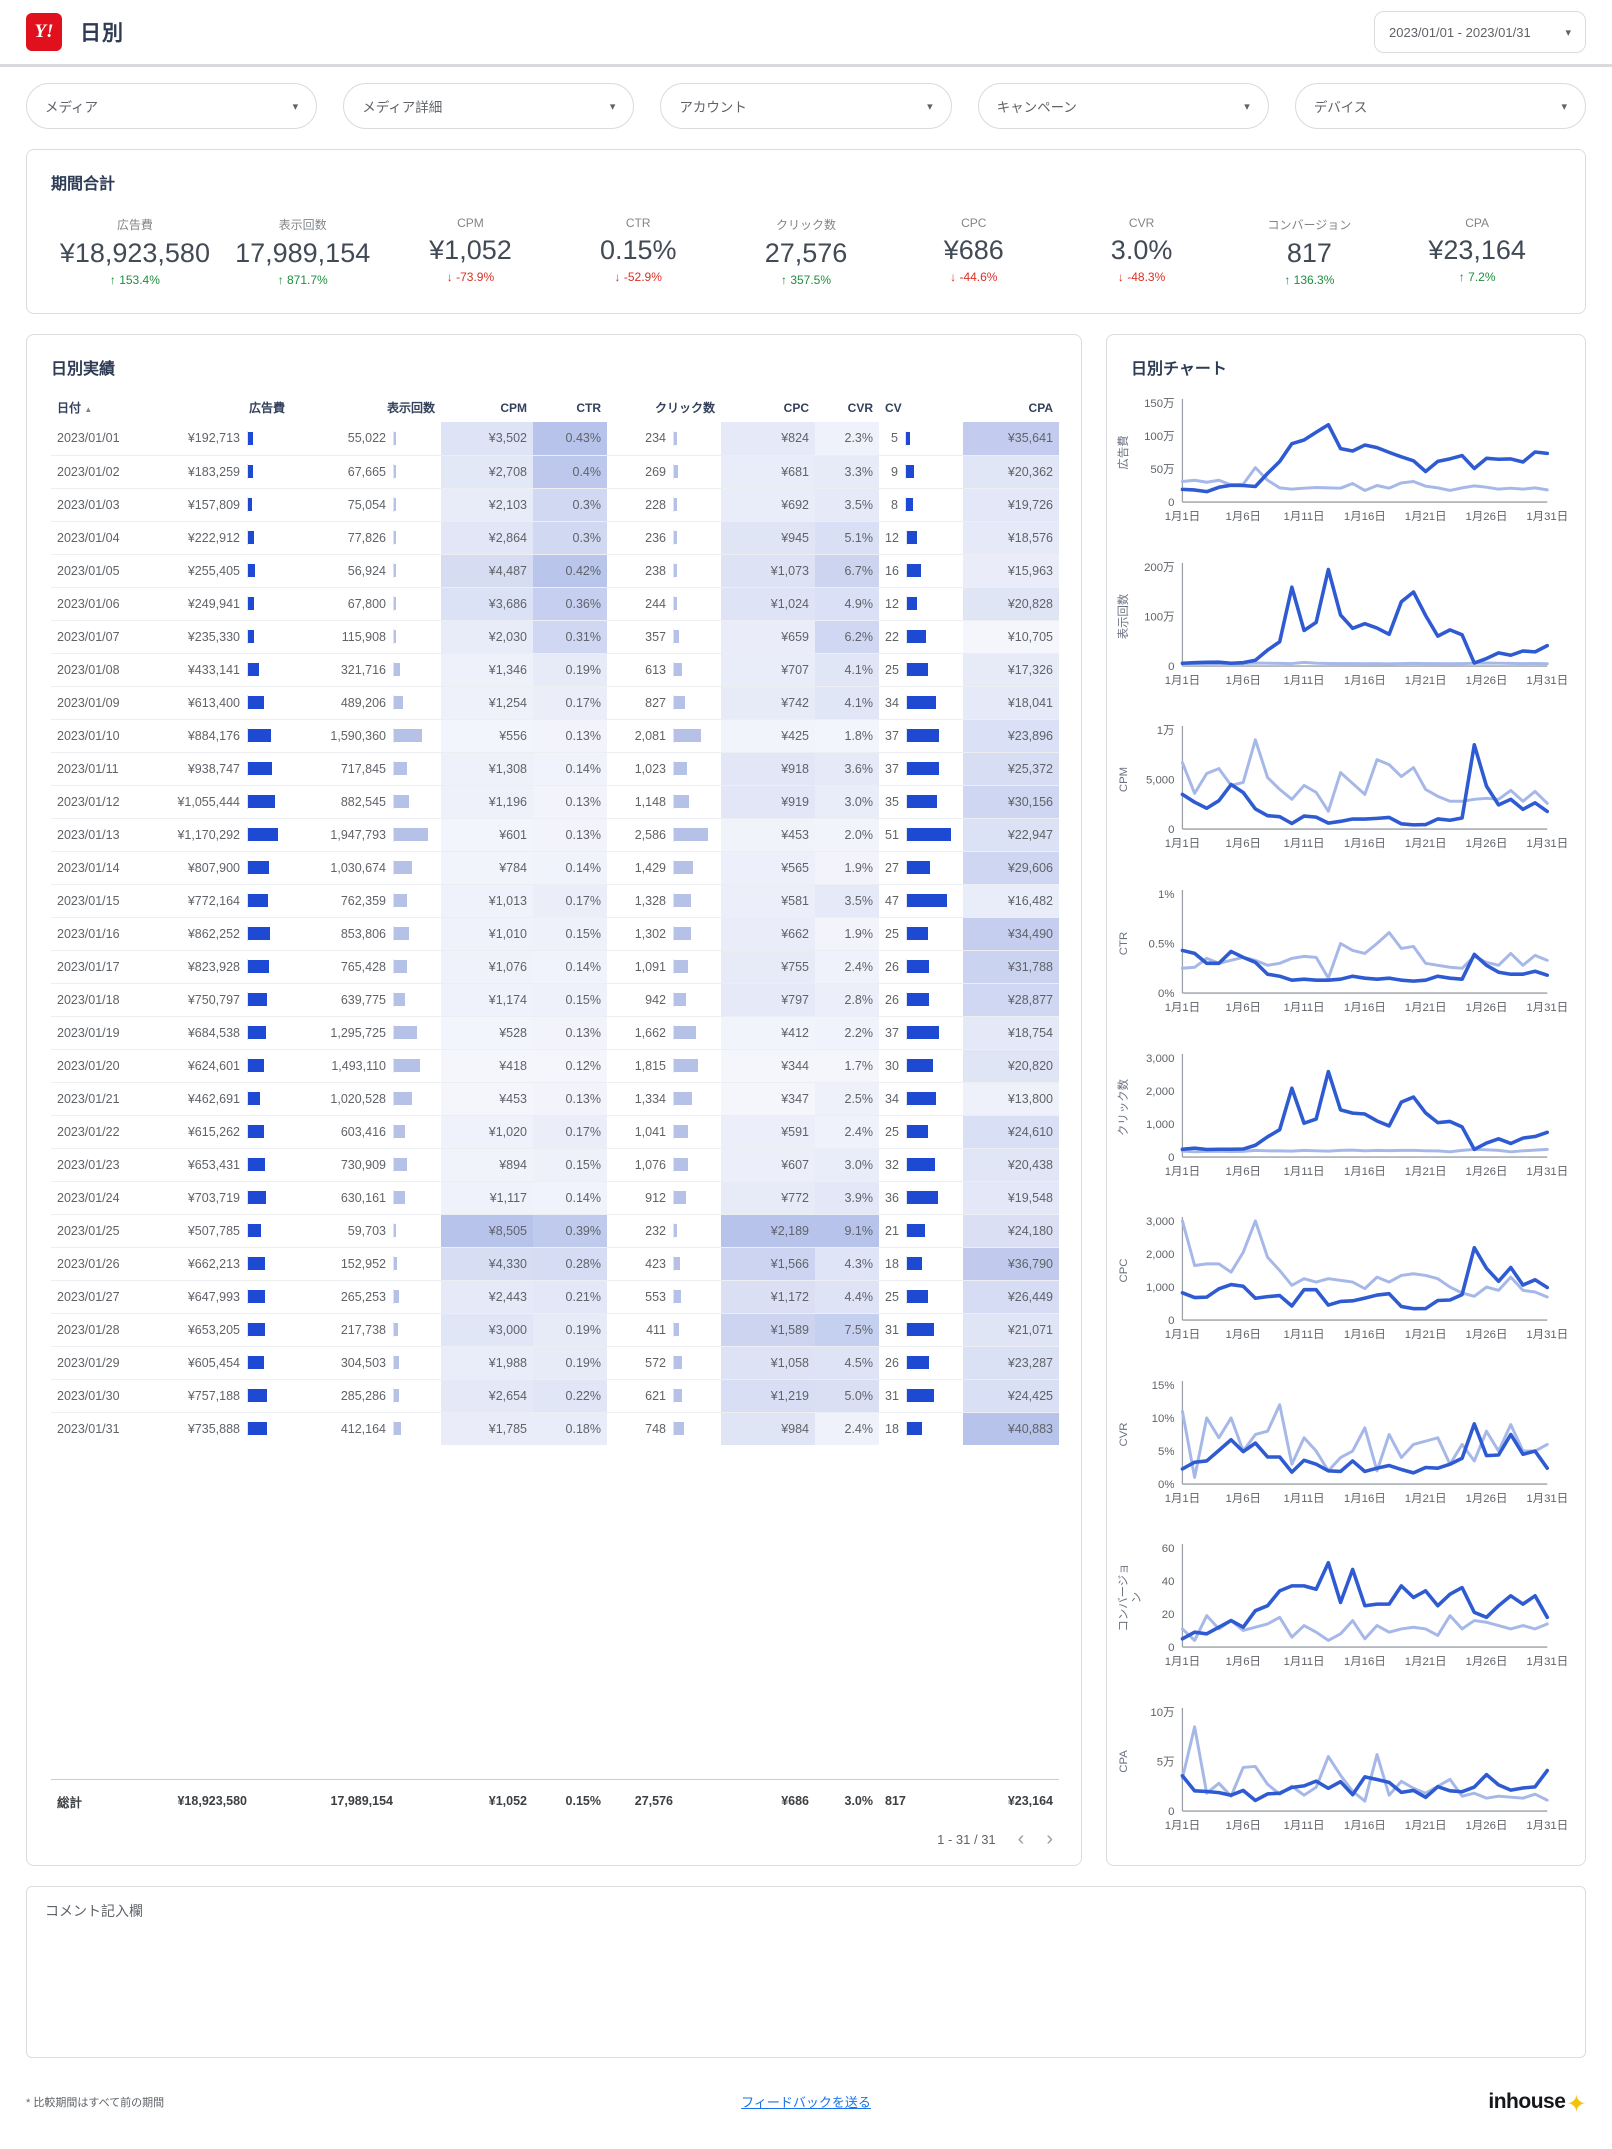 The image size is (1612, 2149). I want to click on cell-clicks: 1,302, so click(664, 933).